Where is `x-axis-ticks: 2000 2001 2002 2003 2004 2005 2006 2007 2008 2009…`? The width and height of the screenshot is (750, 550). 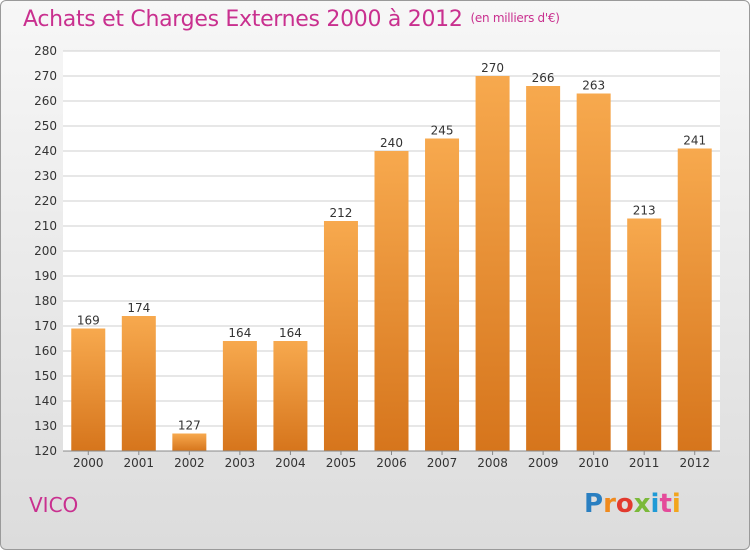
x-axis-ticks: 2000 2001 2002 2003 2004 2005 2006 2007 2008 2009… is located at coordinates (391, 460).